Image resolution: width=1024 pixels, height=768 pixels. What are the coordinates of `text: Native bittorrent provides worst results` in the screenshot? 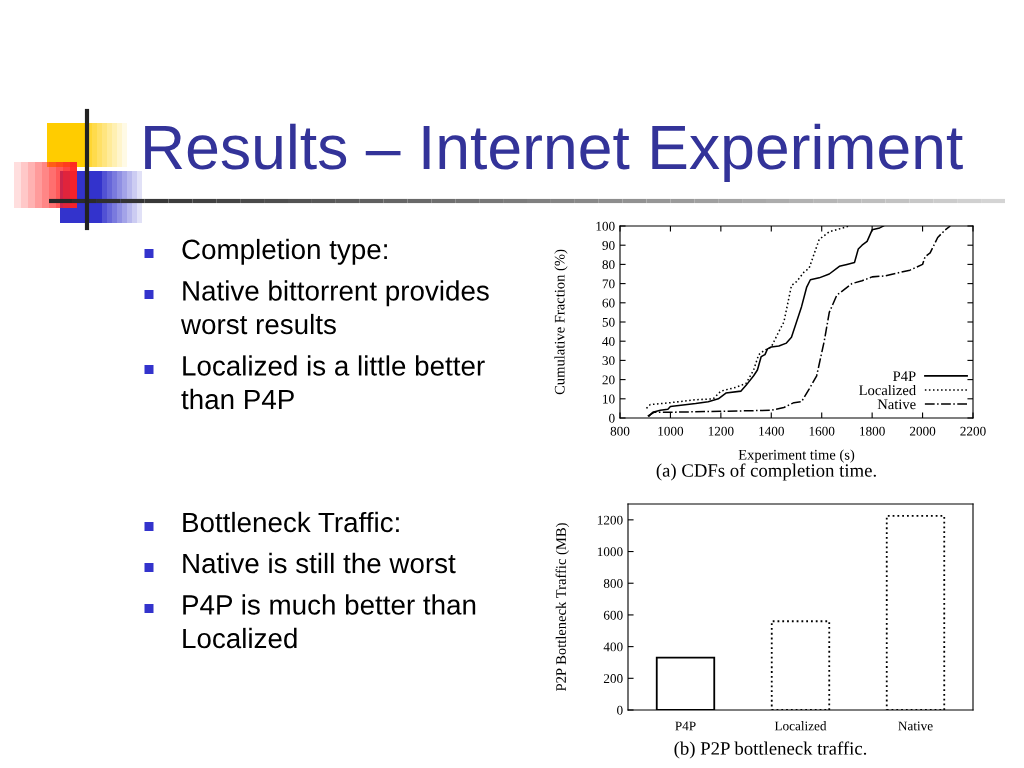 It's located at (334, 307).